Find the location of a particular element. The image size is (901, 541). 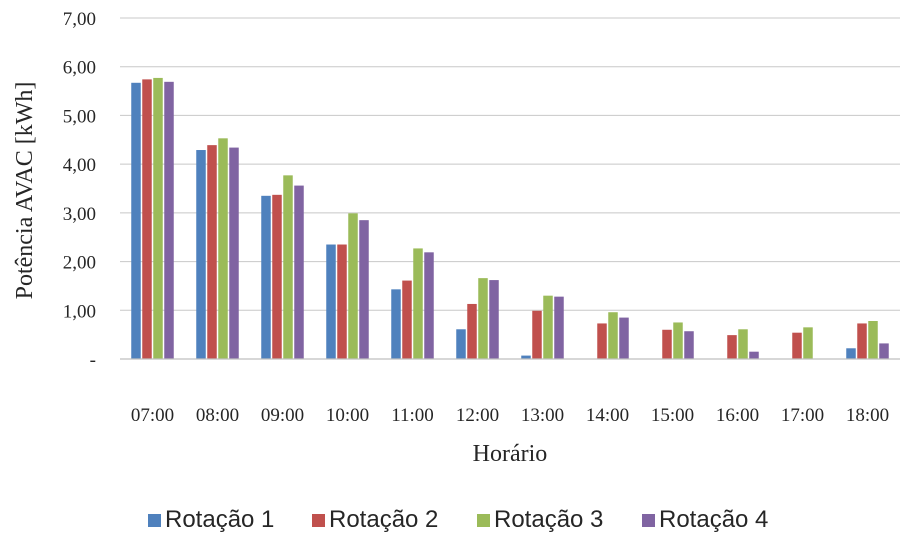

y-tick-label: 2,00 is located at coordinates (79, 263).